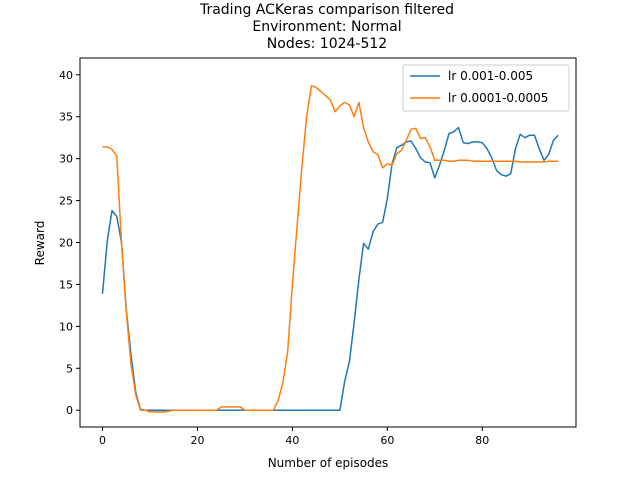  What do you see at coordinates (197, 440) in the screenshot?
I see `x-tick-label: 20` at bounding box center [197, 440].